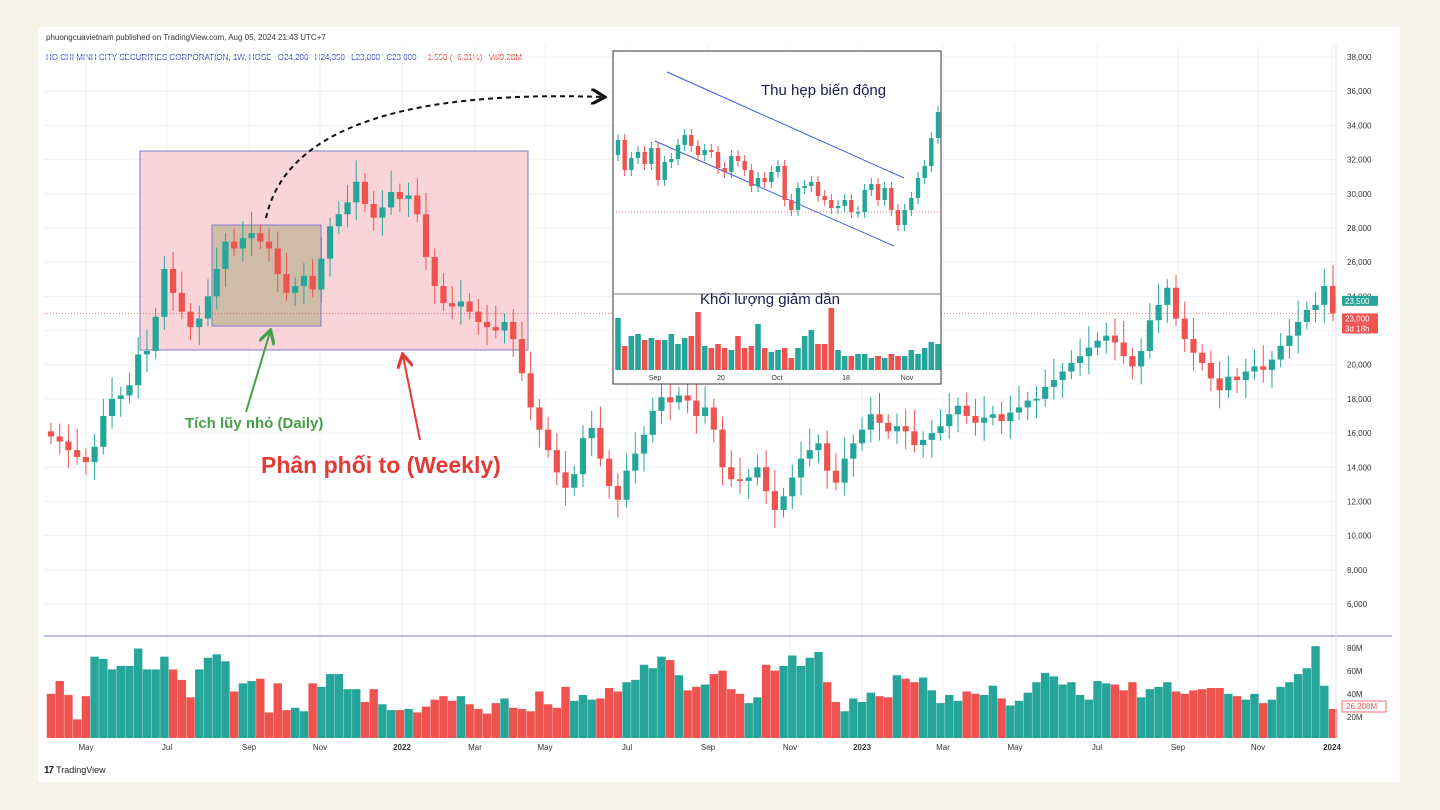 This screenshot has height=810, width=1440. I want to click on volume-tick-label: 80M, so click(1355, 648).